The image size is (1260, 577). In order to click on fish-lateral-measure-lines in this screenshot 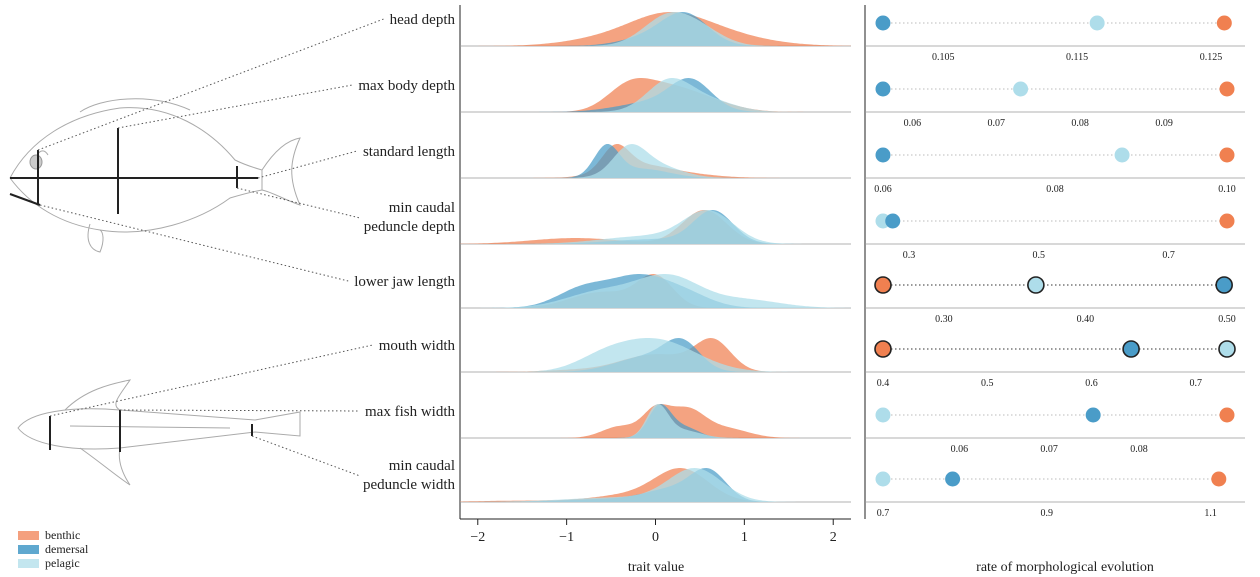, I will do `click(133, 171)`.